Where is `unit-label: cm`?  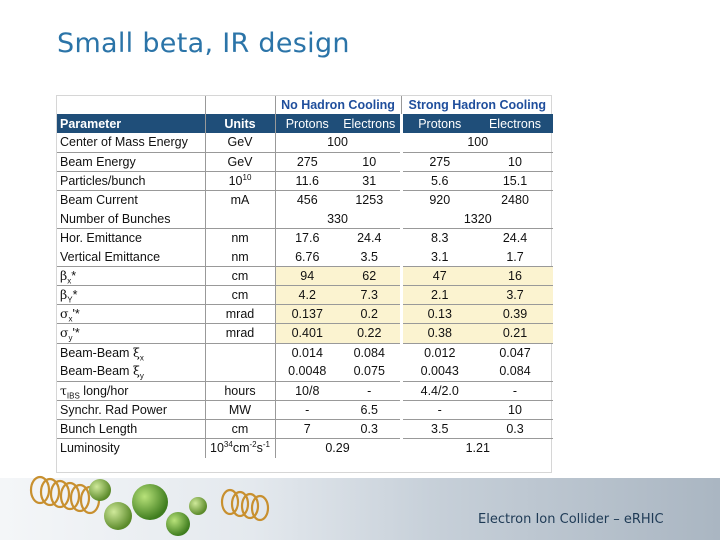 unit-label: cm is located at coordinates (240, 276).